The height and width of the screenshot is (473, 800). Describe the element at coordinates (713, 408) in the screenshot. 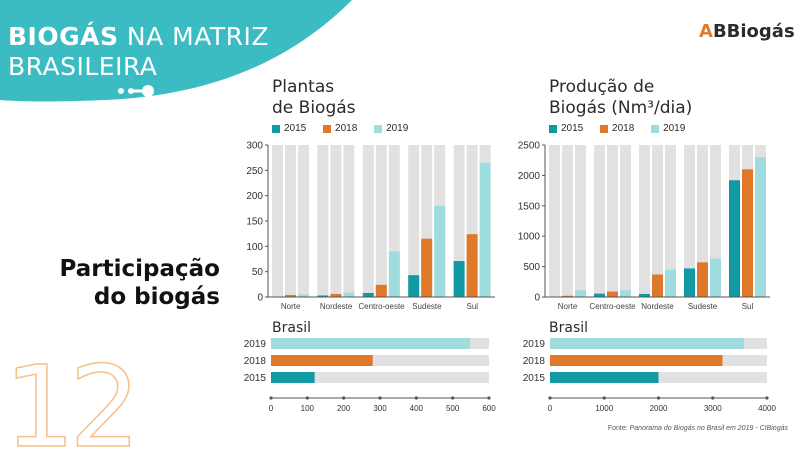

I see `x-tick-label: 3000` at that location.